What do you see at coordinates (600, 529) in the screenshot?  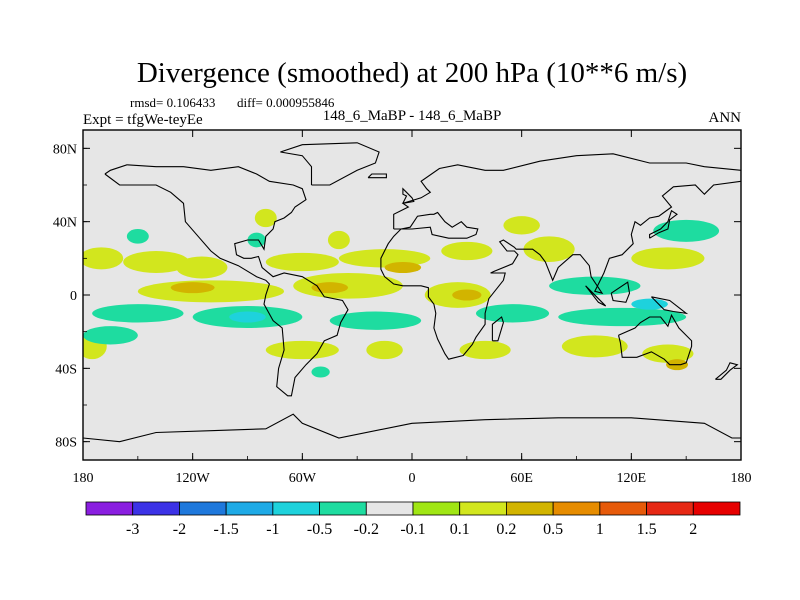 I see `colorbar-label: 1` at bounding box center [600, 529].